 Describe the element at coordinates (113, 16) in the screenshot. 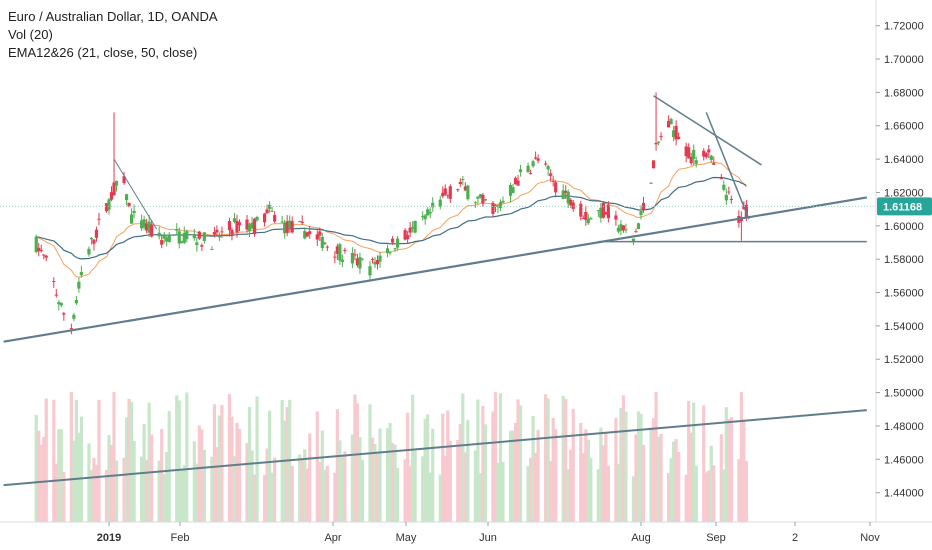

I see `symbol-title: Euro / Australian Dollar, 1D, OANDA` at that location.